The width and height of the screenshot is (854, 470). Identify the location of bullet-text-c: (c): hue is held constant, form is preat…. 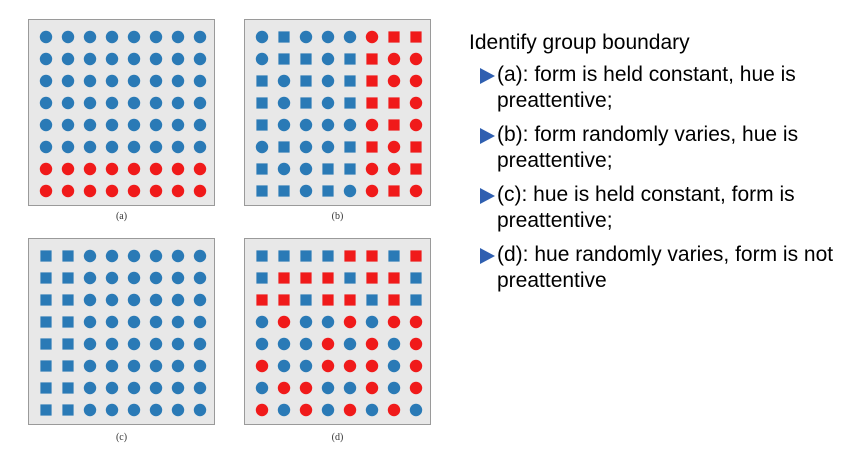
(646, 207).